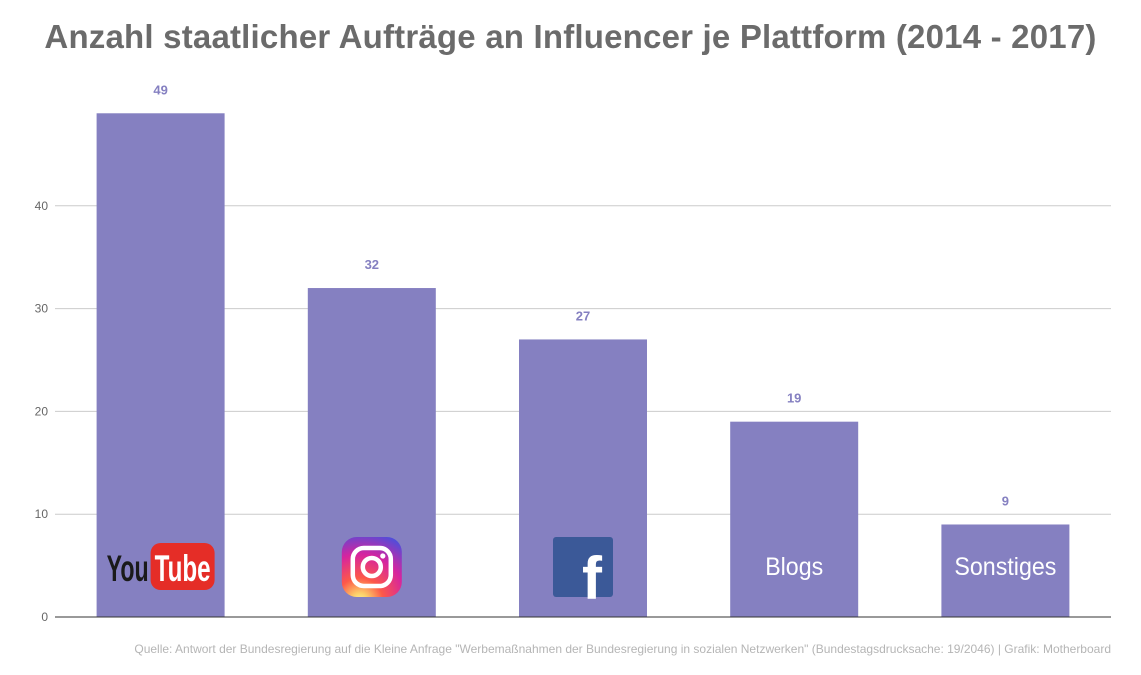 The height and width of the screenshot is (675, 1141). I want to click on y-axis-ticks: 0 10 20 30 40, so click(42, 411).